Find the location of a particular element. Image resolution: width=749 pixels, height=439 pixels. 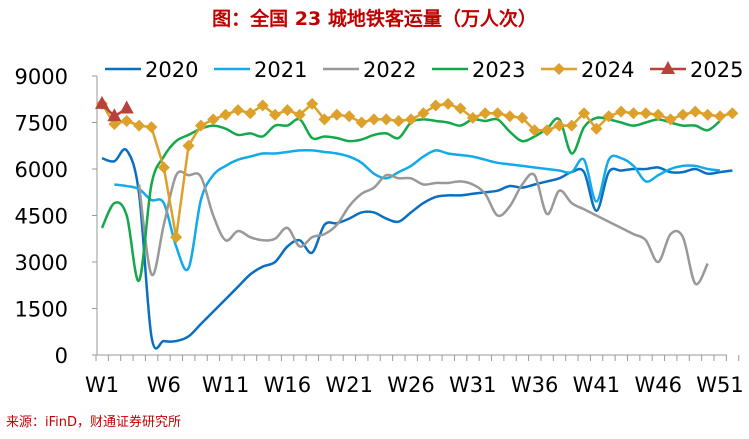

x-tick-label: W6 is located at coordinates (164, 385).